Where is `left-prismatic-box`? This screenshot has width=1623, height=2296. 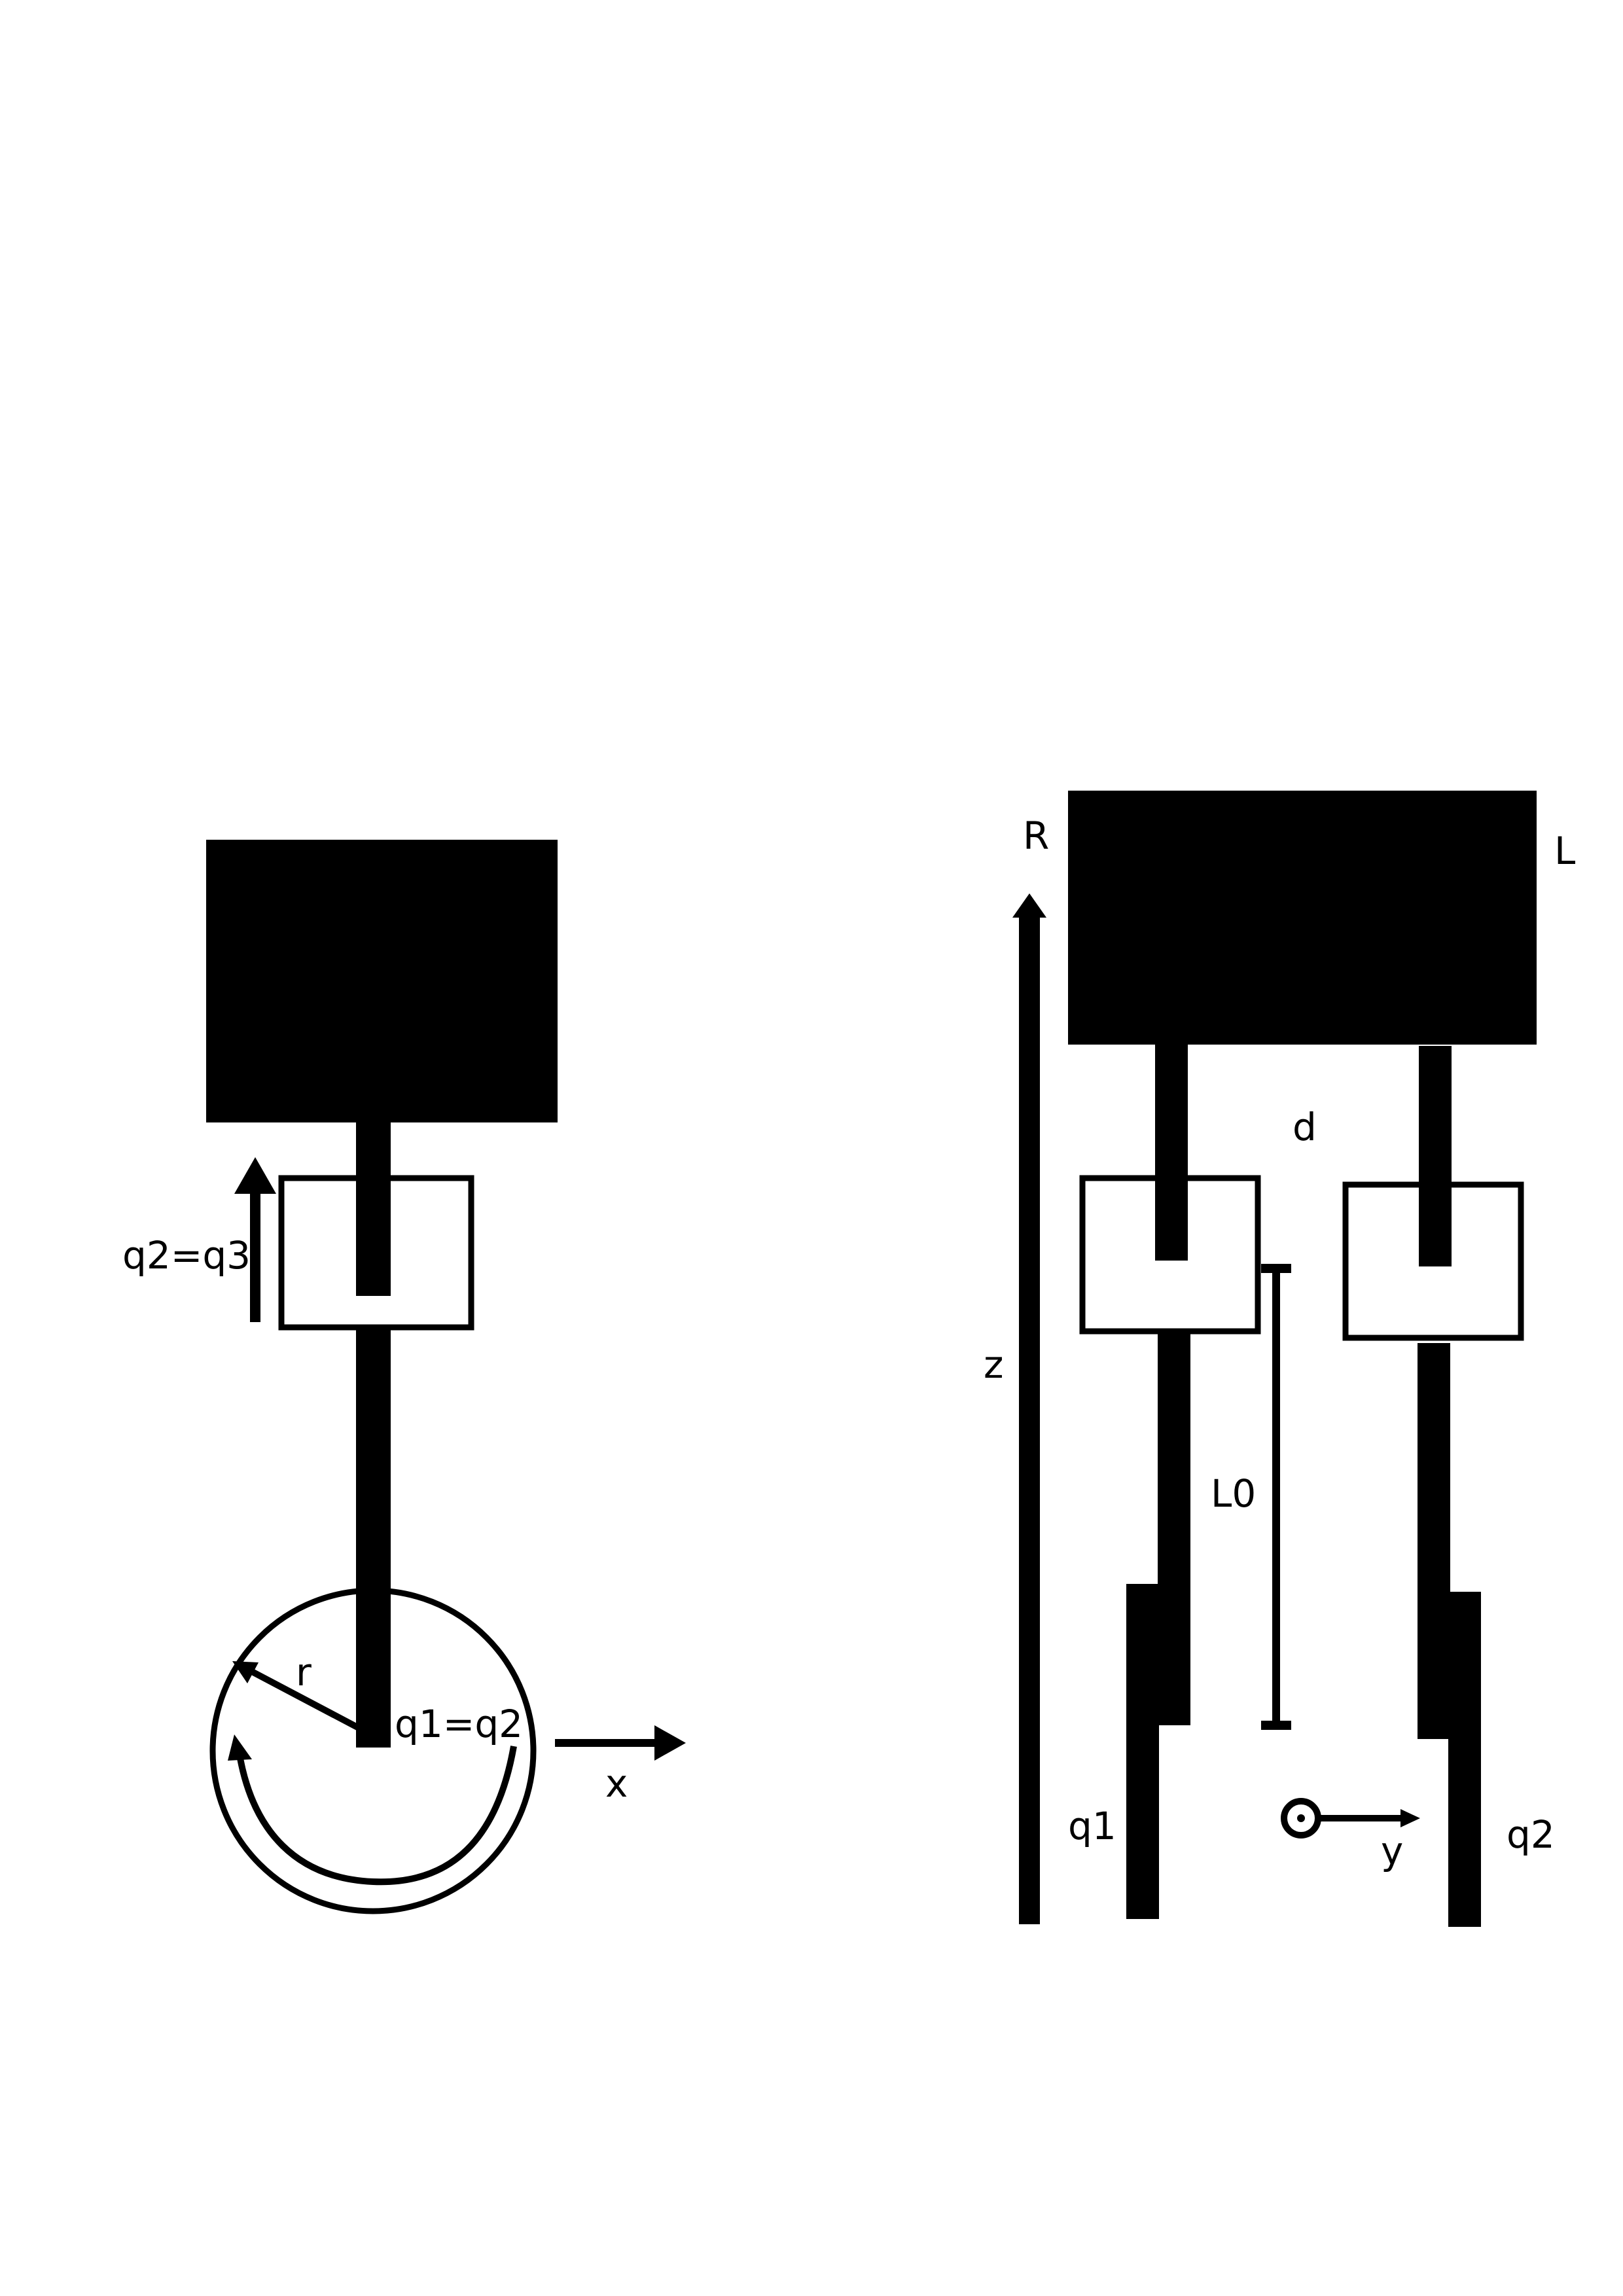
left-prismatic-box is located at coordinates (376, 1253).